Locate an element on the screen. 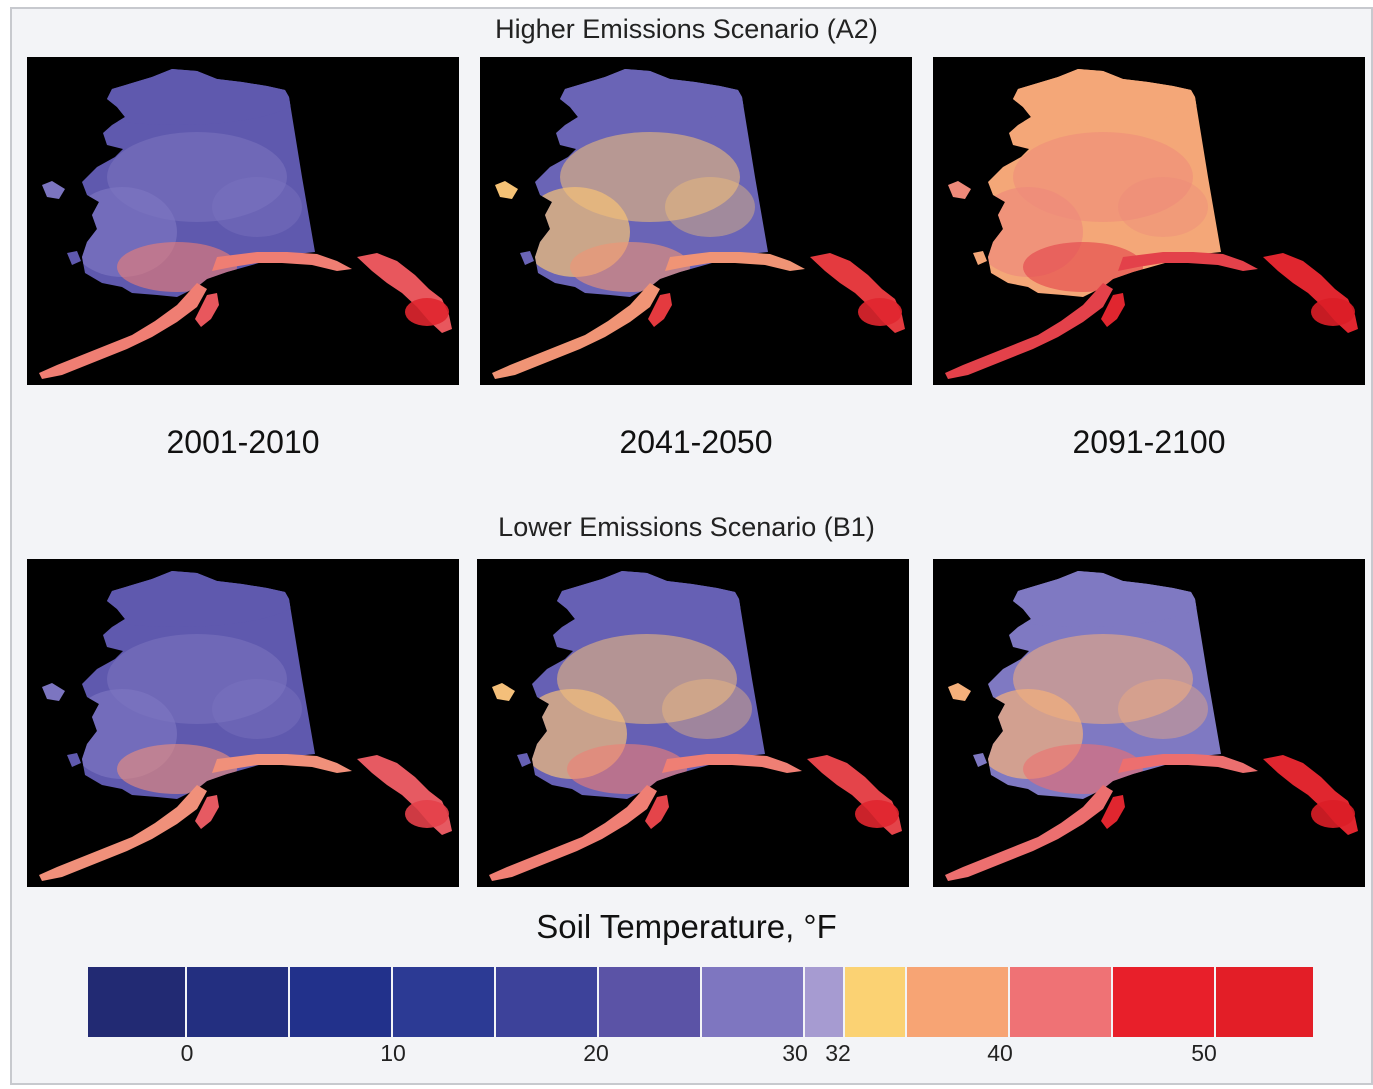  period-label-2001-2010: 2001-2010 is located at coordinates (243, 442).